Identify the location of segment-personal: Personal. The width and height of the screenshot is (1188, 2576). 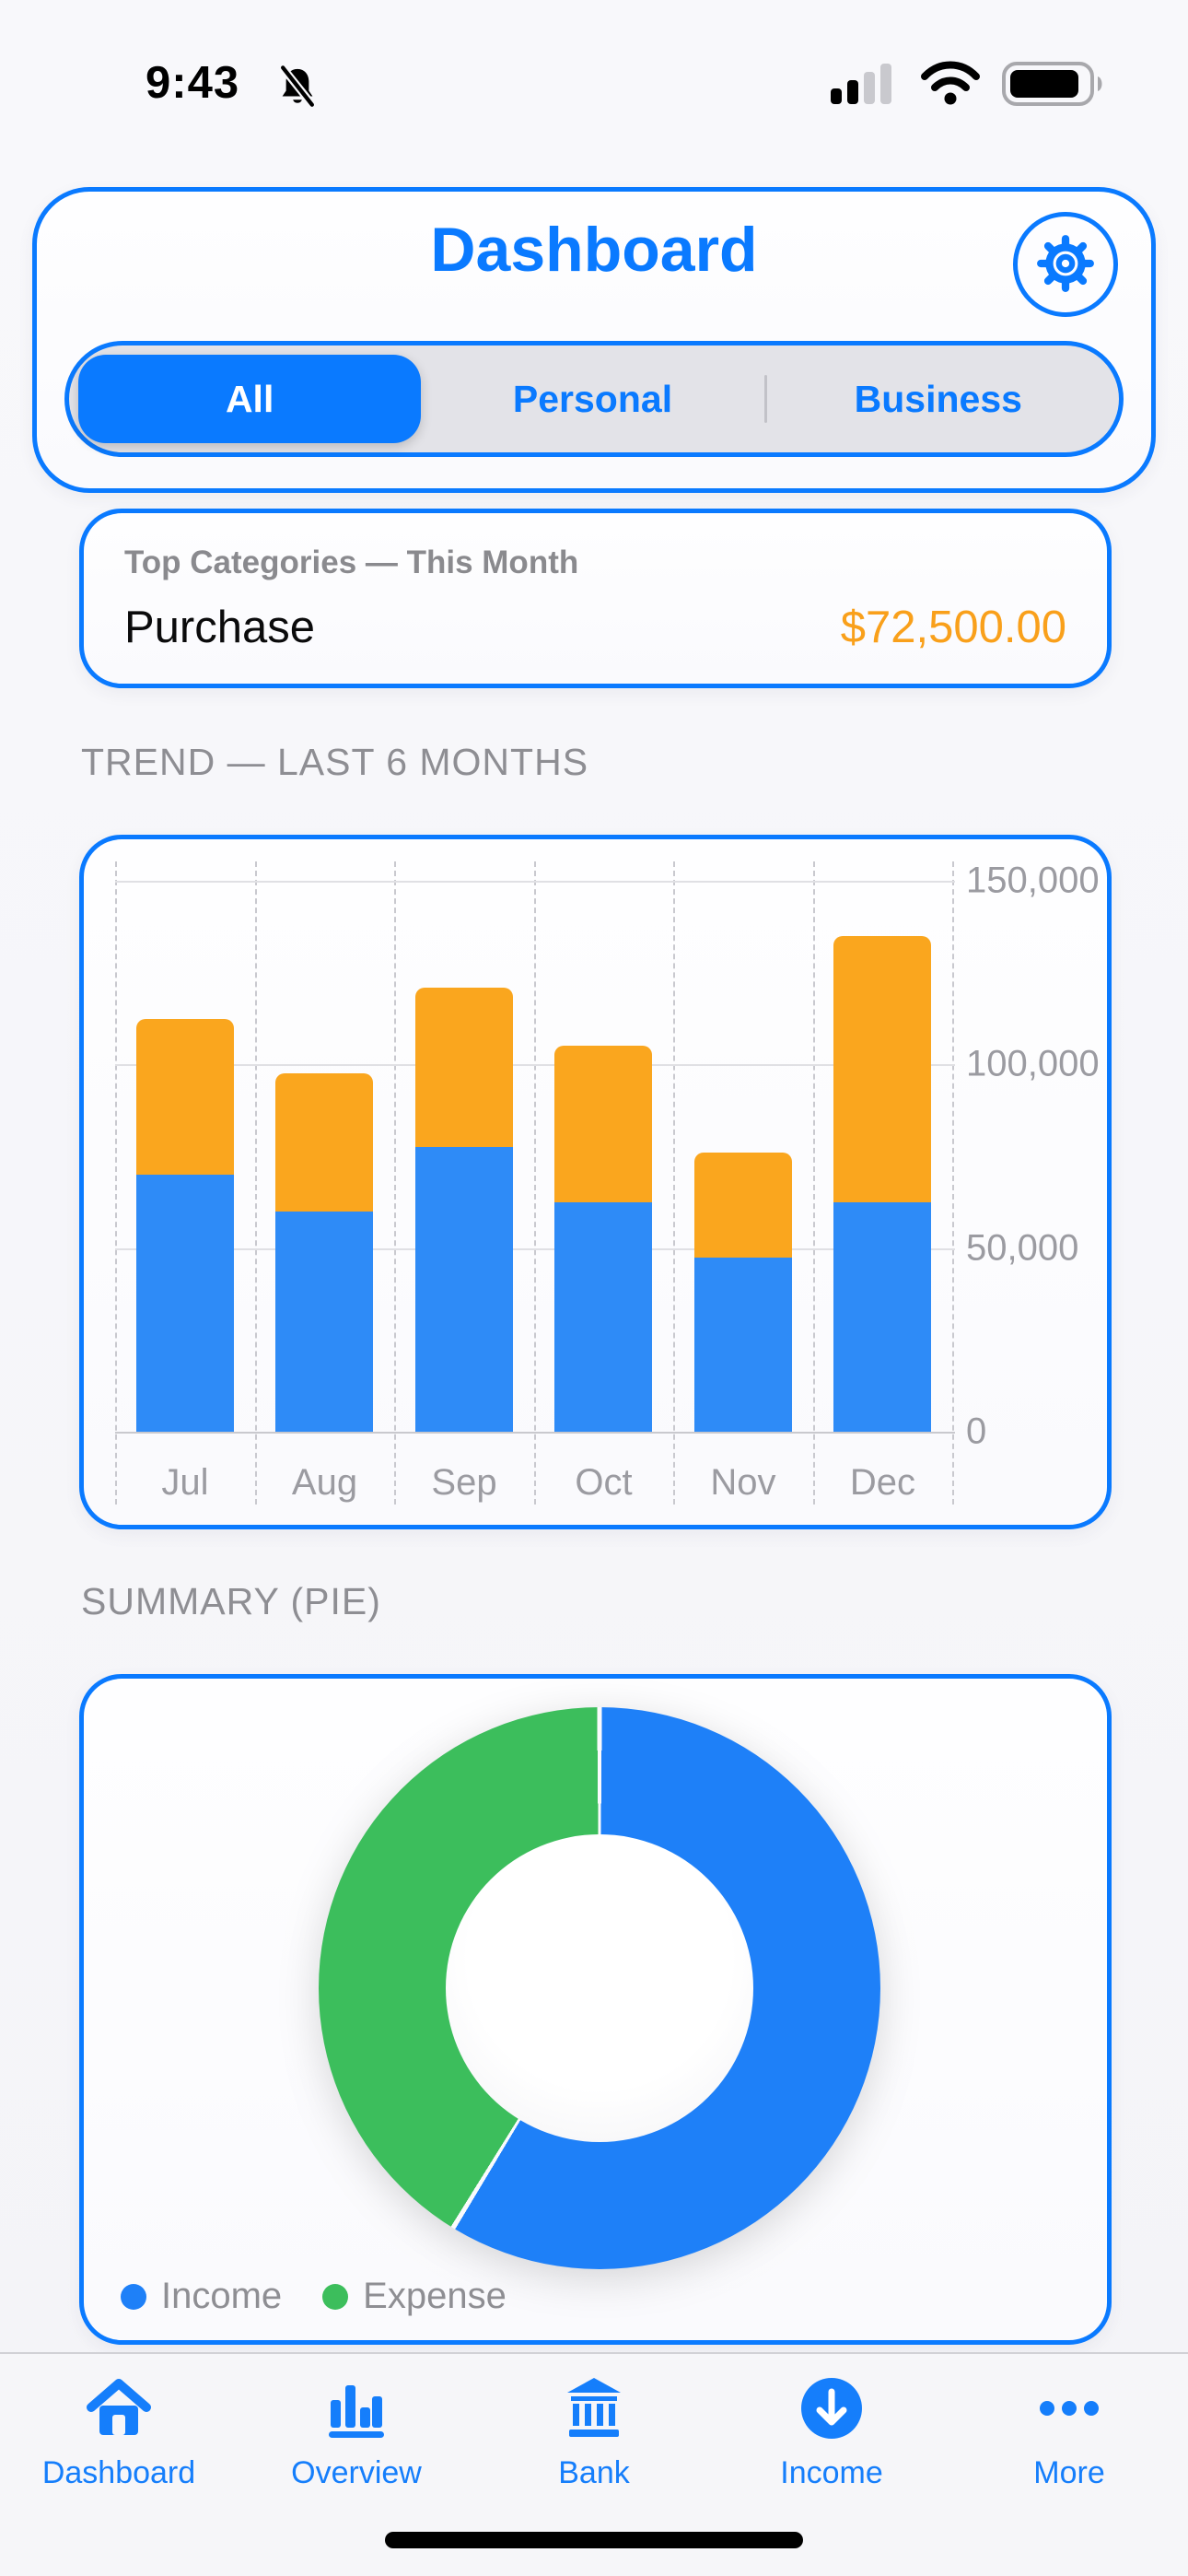
(592, 399).